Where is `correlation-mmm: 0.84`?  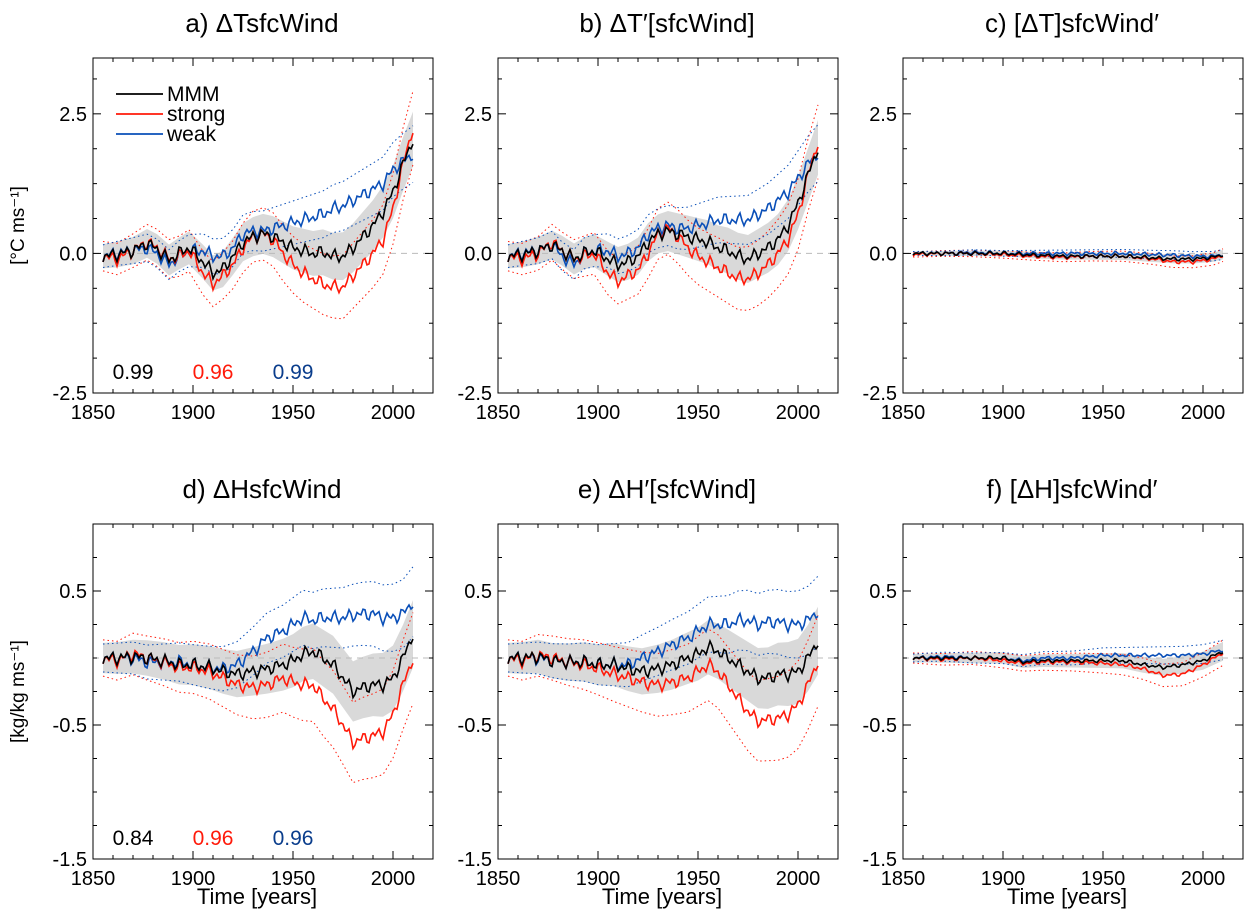 correlation-mmm: 0.84 is located at coordinates (133, 838).